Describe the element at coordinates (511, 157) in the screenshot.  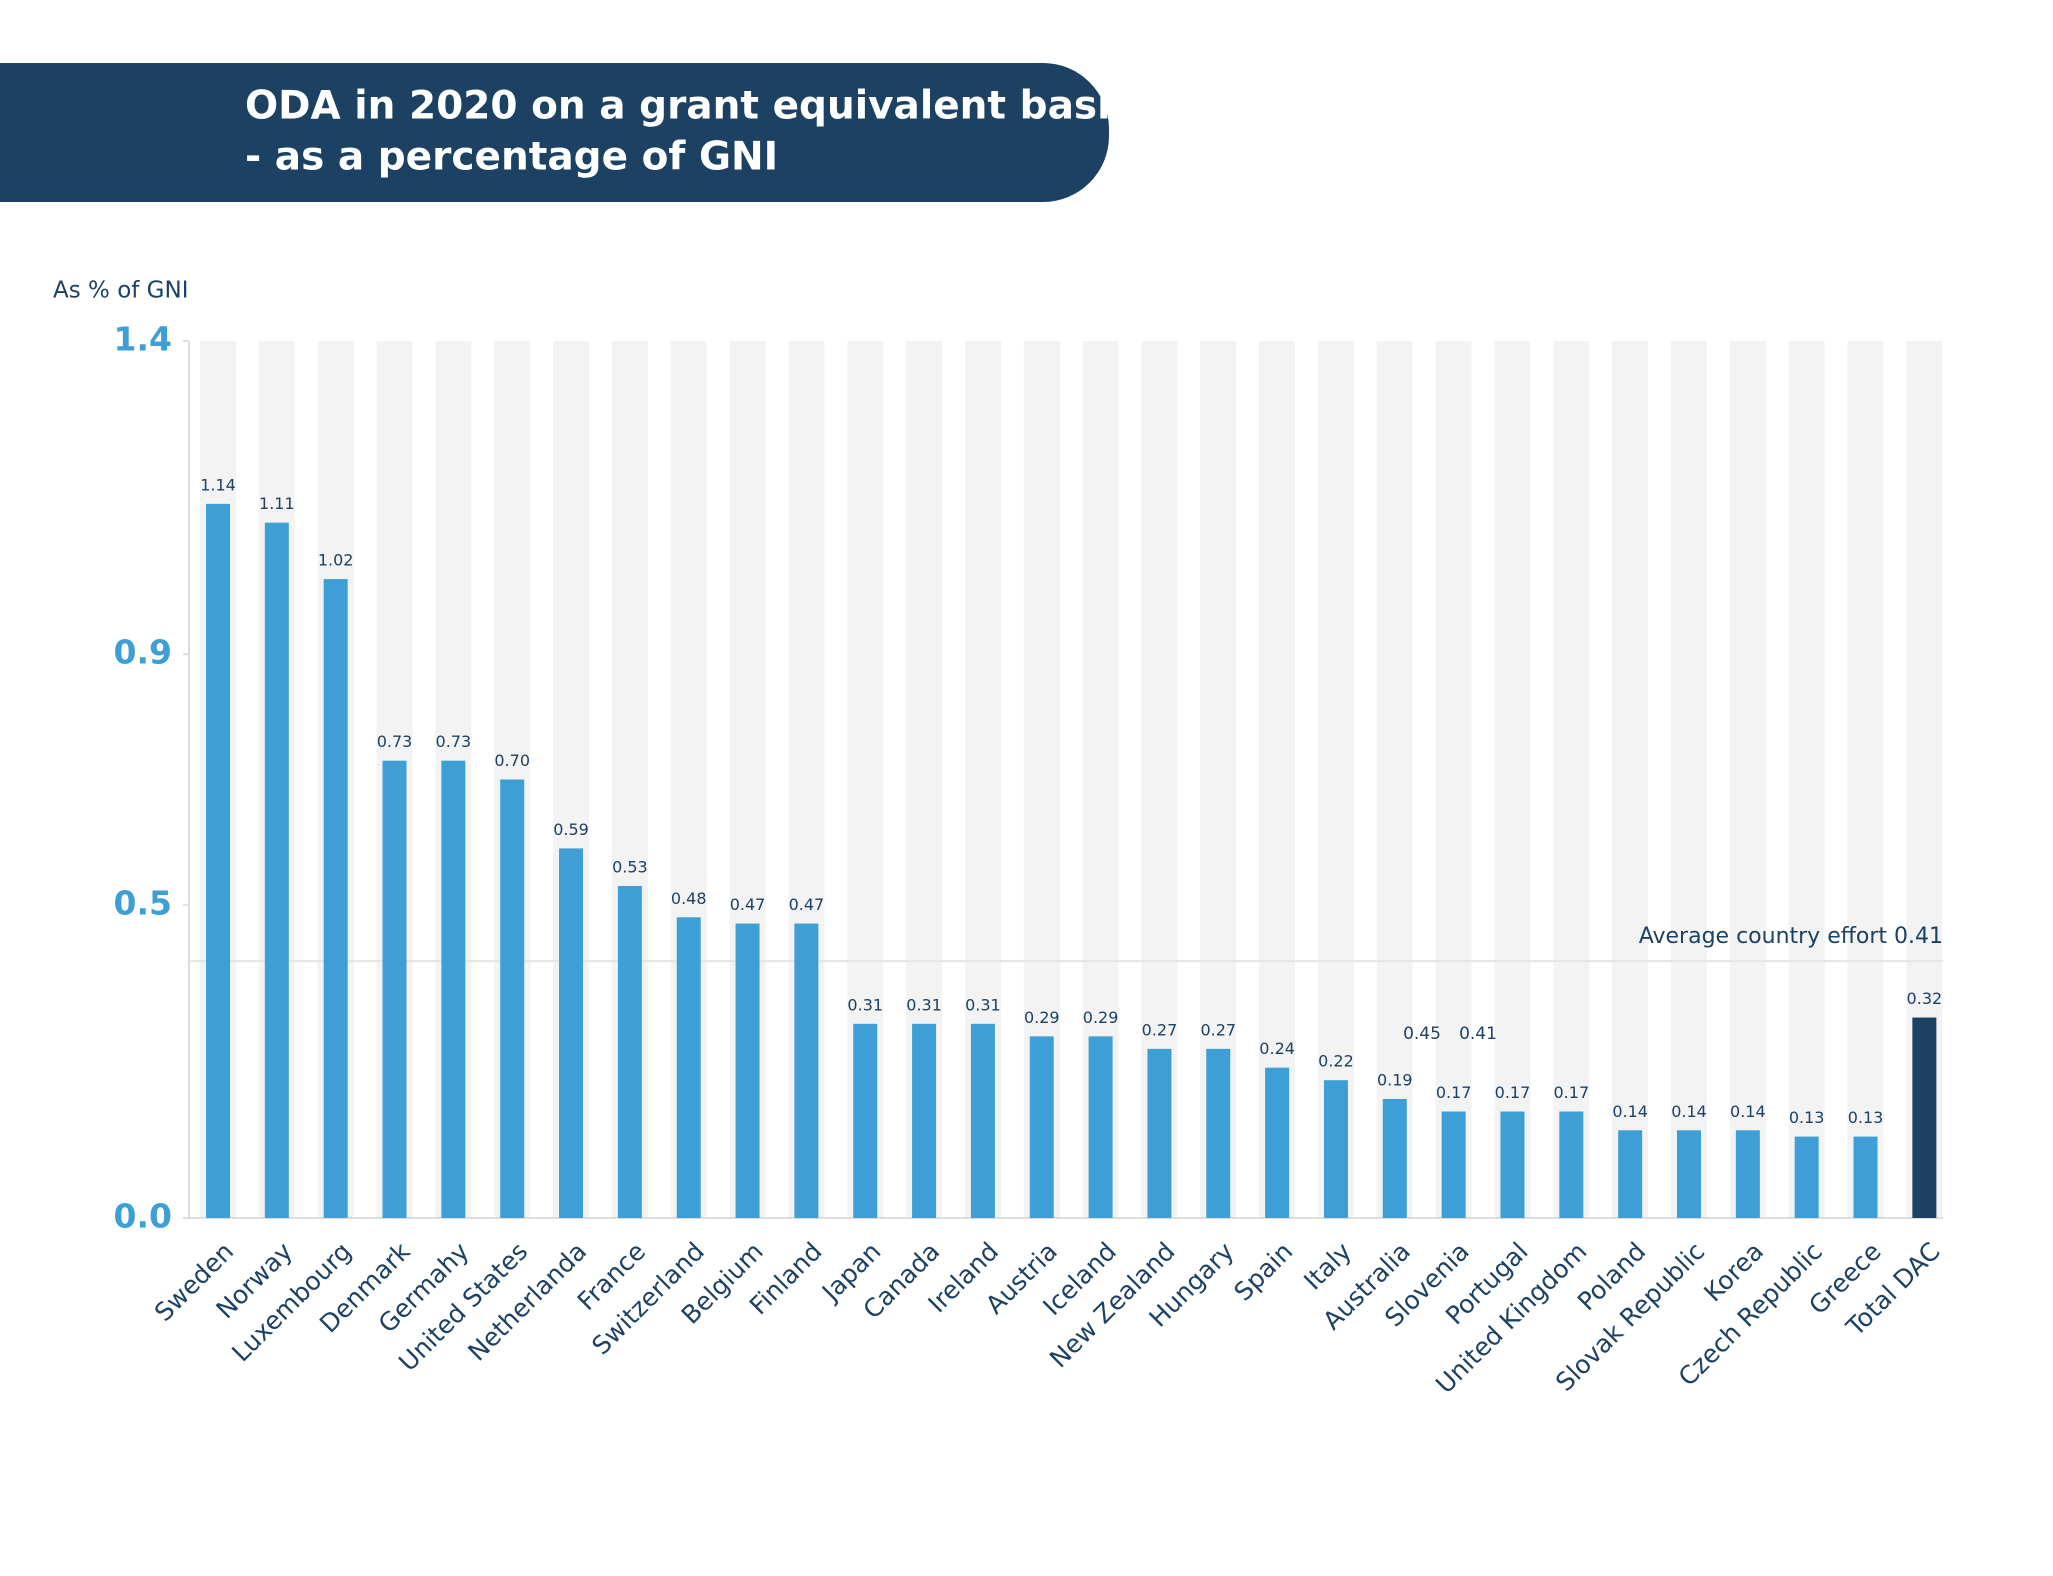
I see `chart-subtitle: - as a percentage of GNI` at that location.